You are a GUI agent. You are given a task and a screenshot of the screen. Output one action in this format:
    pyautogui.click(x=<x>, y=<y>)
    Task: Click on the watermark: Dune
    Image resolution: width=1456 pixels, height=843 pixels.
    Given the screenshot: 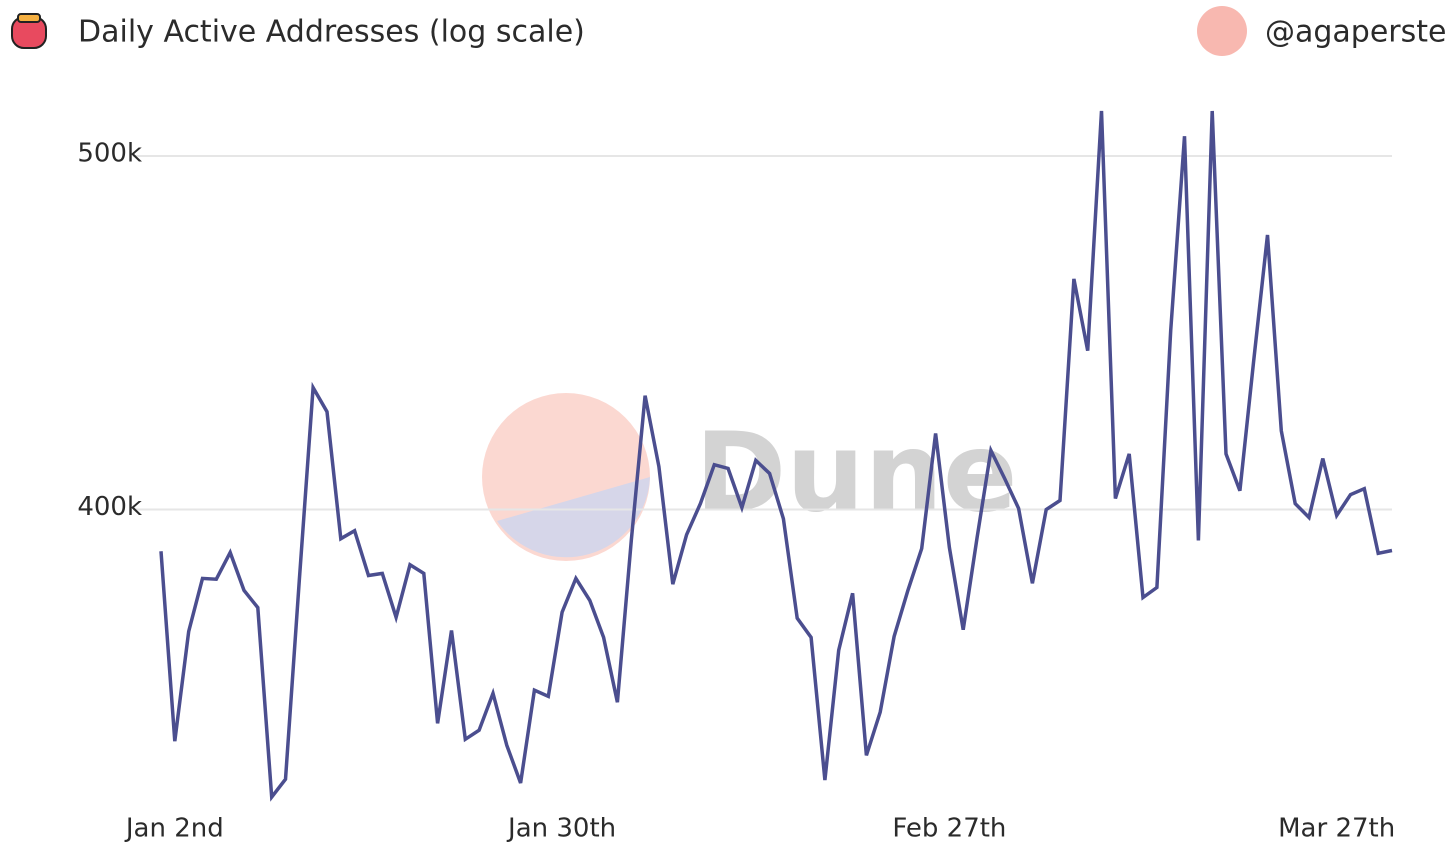 What is the action you would take?
    pyautogui.click(x=856, y=472)
    